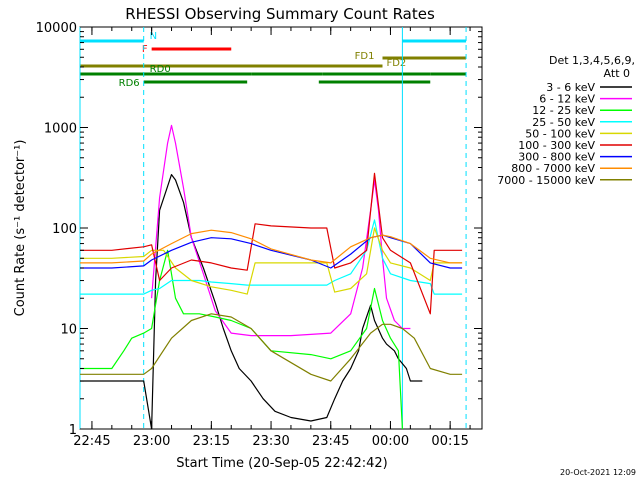 The width and height of the screenshot is (640, 480). I want to click on x-tick-label: 22:45, so click(91, 441).